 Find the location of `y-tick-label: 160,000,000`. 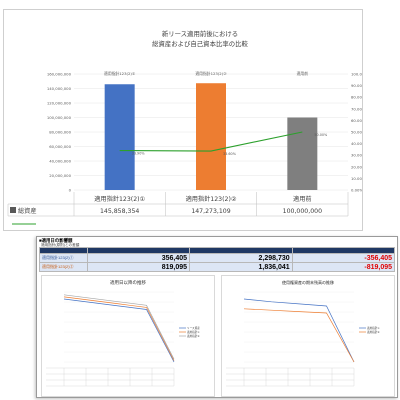

y-tick-label: 160,000,000 is located at coordinates (59, 74).